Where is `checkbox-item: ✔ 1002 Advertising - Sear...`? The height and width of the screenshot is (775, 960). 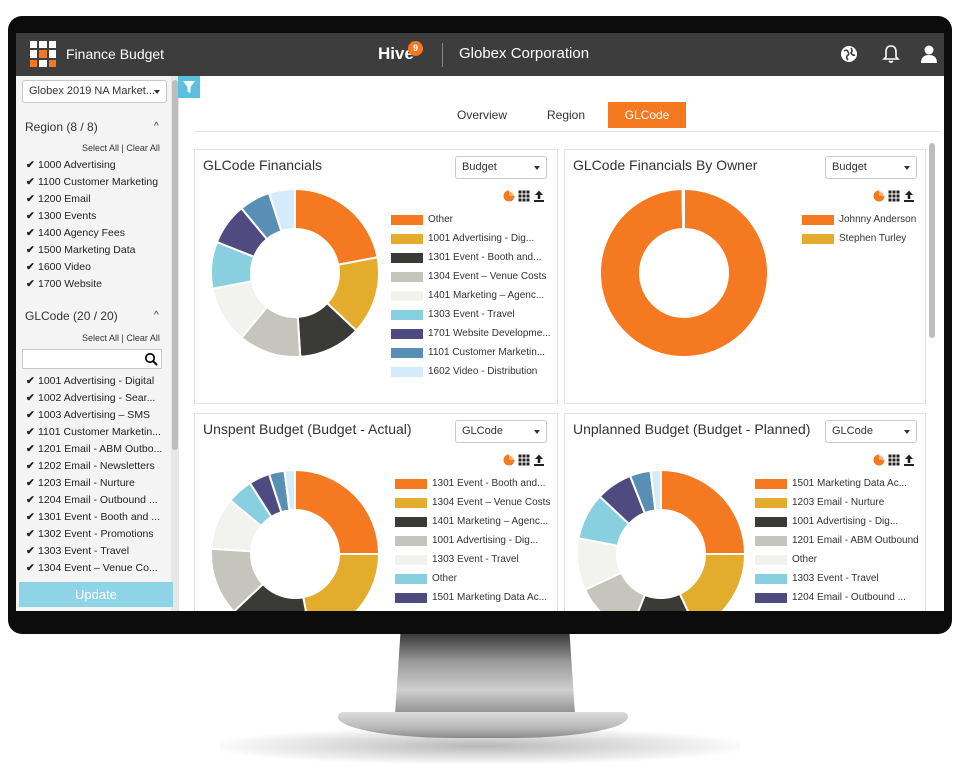 checkbox-item: ✔ 1002 Advertising - Sear... is located at coordinates (94, 398).